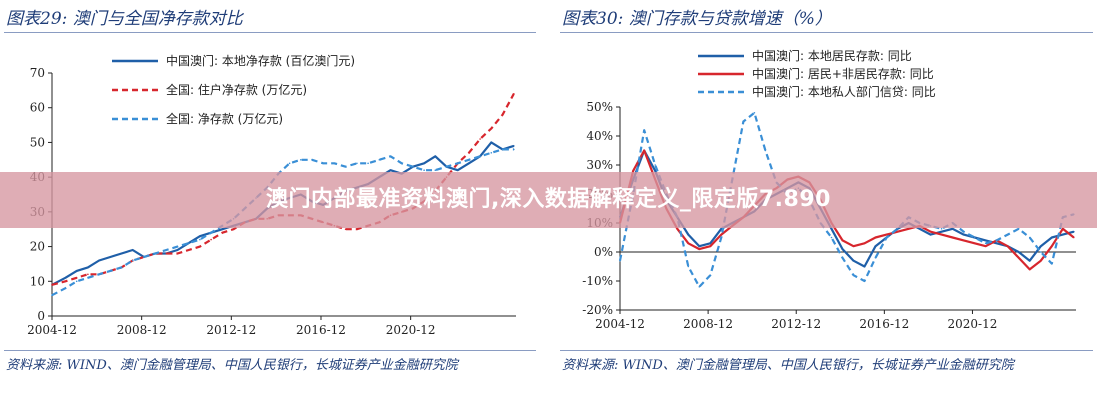 The width and height of the screenshot is (1097, 400). I want to click on left-y-tick-label: 70, so click(37, 73).